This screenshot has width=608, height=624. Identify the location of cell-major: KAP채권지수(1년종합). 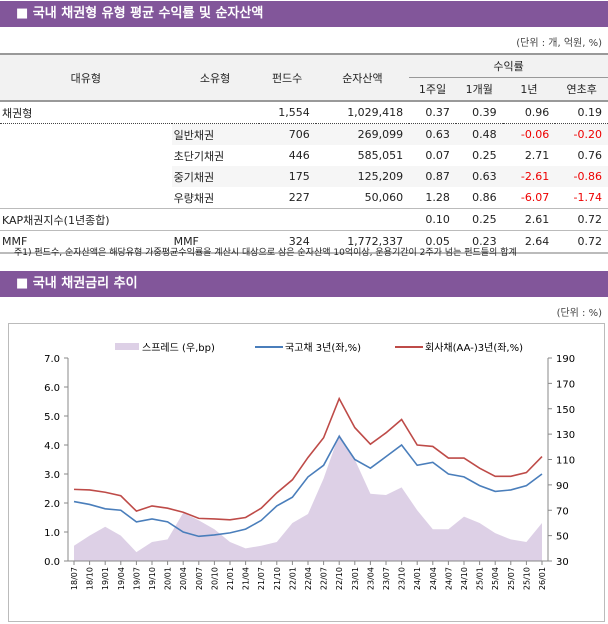
(56, 220).